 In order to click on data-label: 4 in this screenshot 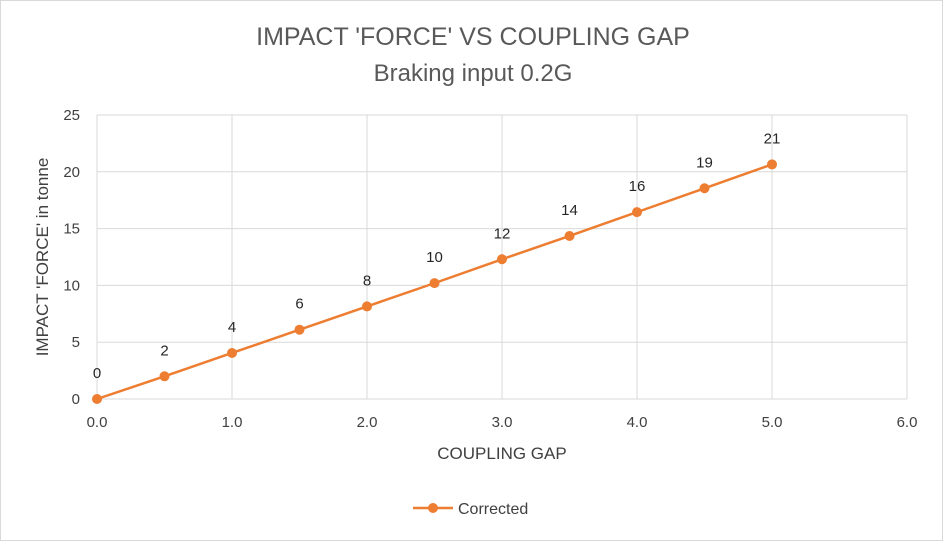, I will do `click(232, 327)`.